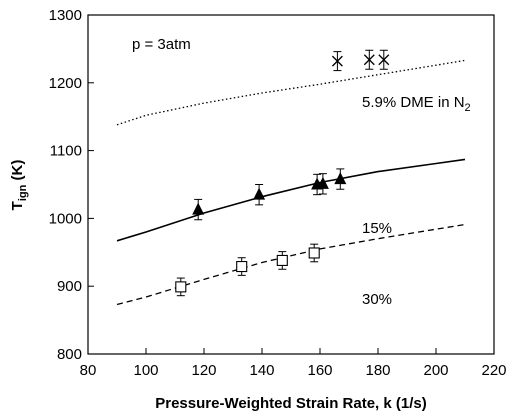 The width and height of the screenshot is (524, 415). What do you see at coordinates (377, 228) in the screenshot?
I see `series-label-15: 15%` at bounding box center [377, 228].